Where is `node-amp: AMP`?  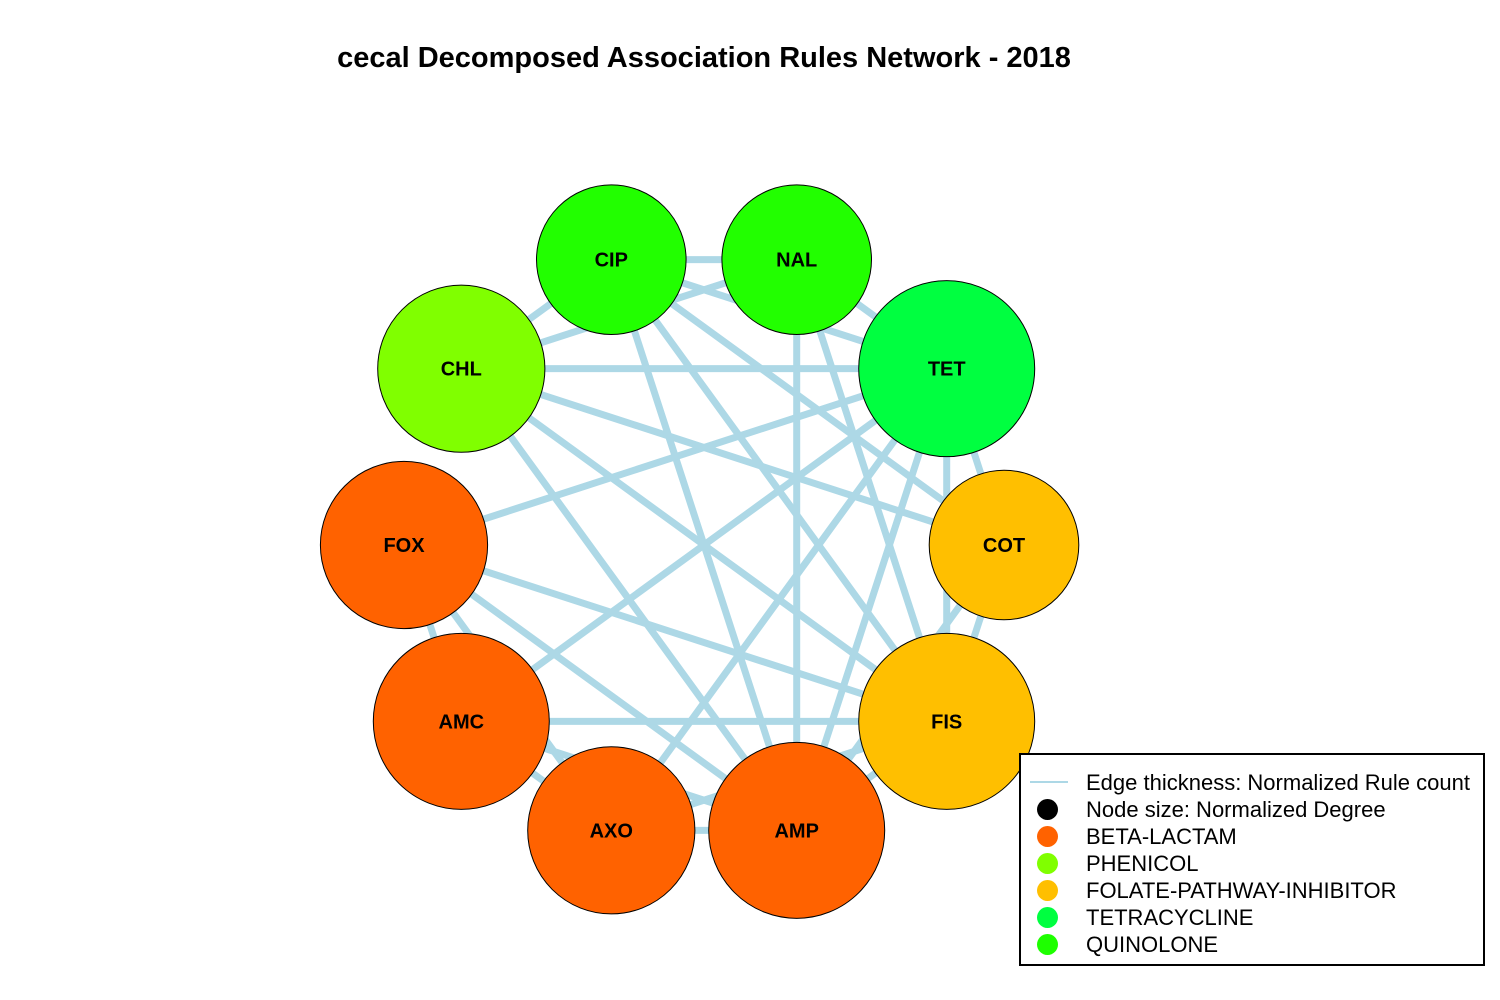 node-amp: AMP is located at coordinates (797, 830).